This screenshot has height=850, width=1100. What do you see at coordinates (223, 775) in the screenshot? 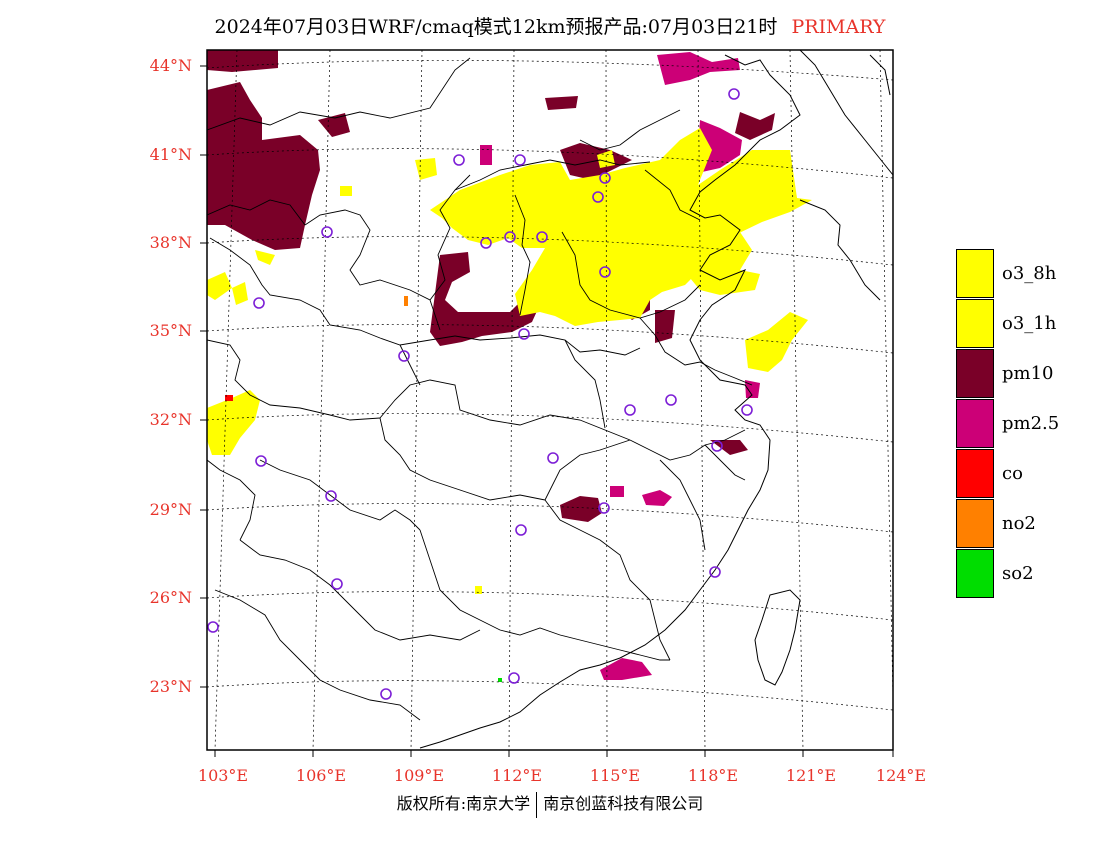
I see `lon-label: 103°E` at bounding box center [223, 775].